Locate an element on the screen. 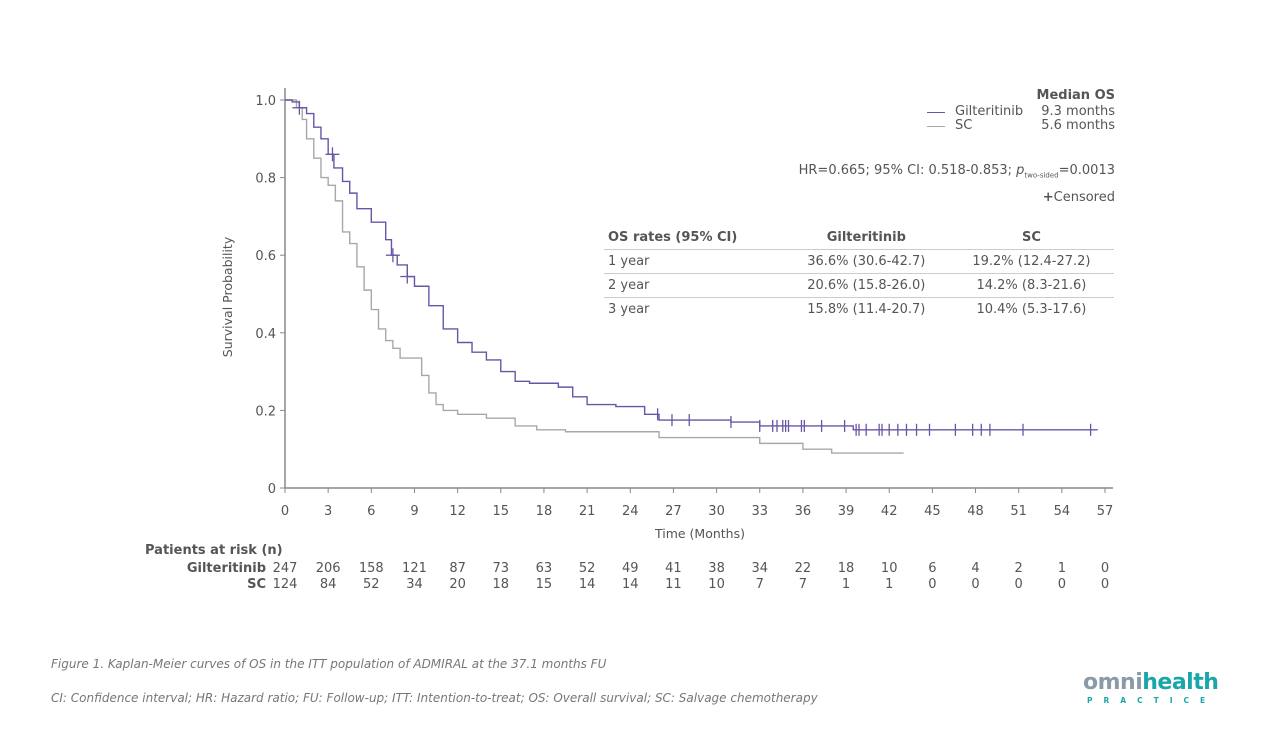 This screenshot has width=1266, height=750. table-cell: 10.4% (5.3-17.6) is located at coordinates (1031, 309).